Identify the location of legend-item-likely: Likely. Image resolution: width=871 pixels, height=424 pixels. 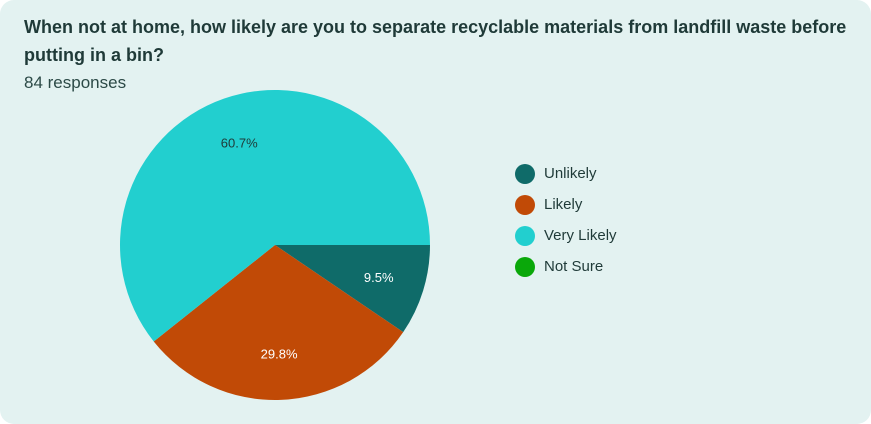
(566, 204).